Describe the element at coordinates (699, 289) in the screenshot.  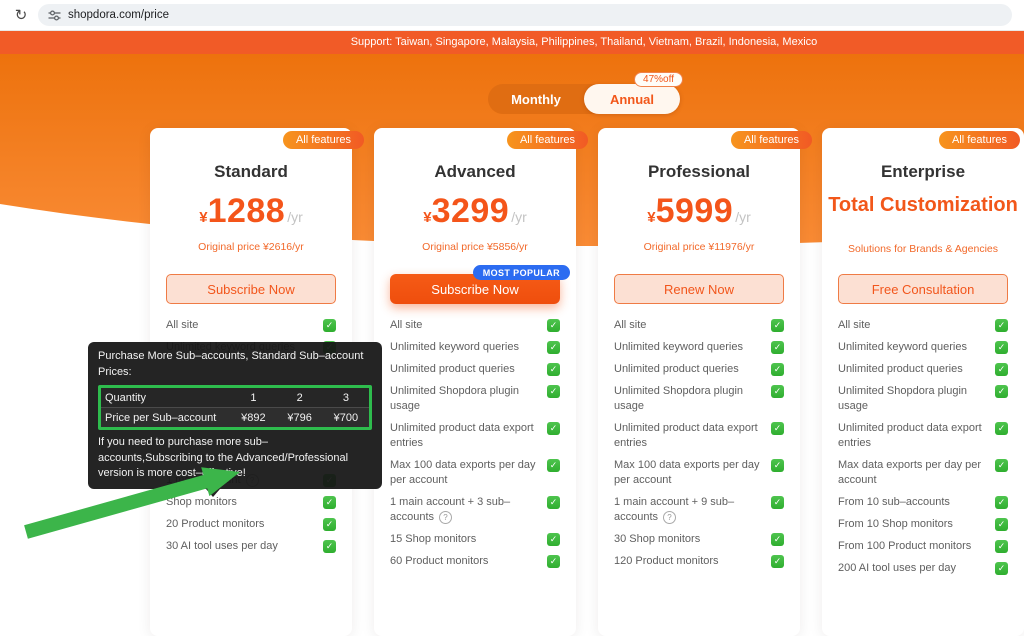
I see `cta-button: Renew Now` at that location.